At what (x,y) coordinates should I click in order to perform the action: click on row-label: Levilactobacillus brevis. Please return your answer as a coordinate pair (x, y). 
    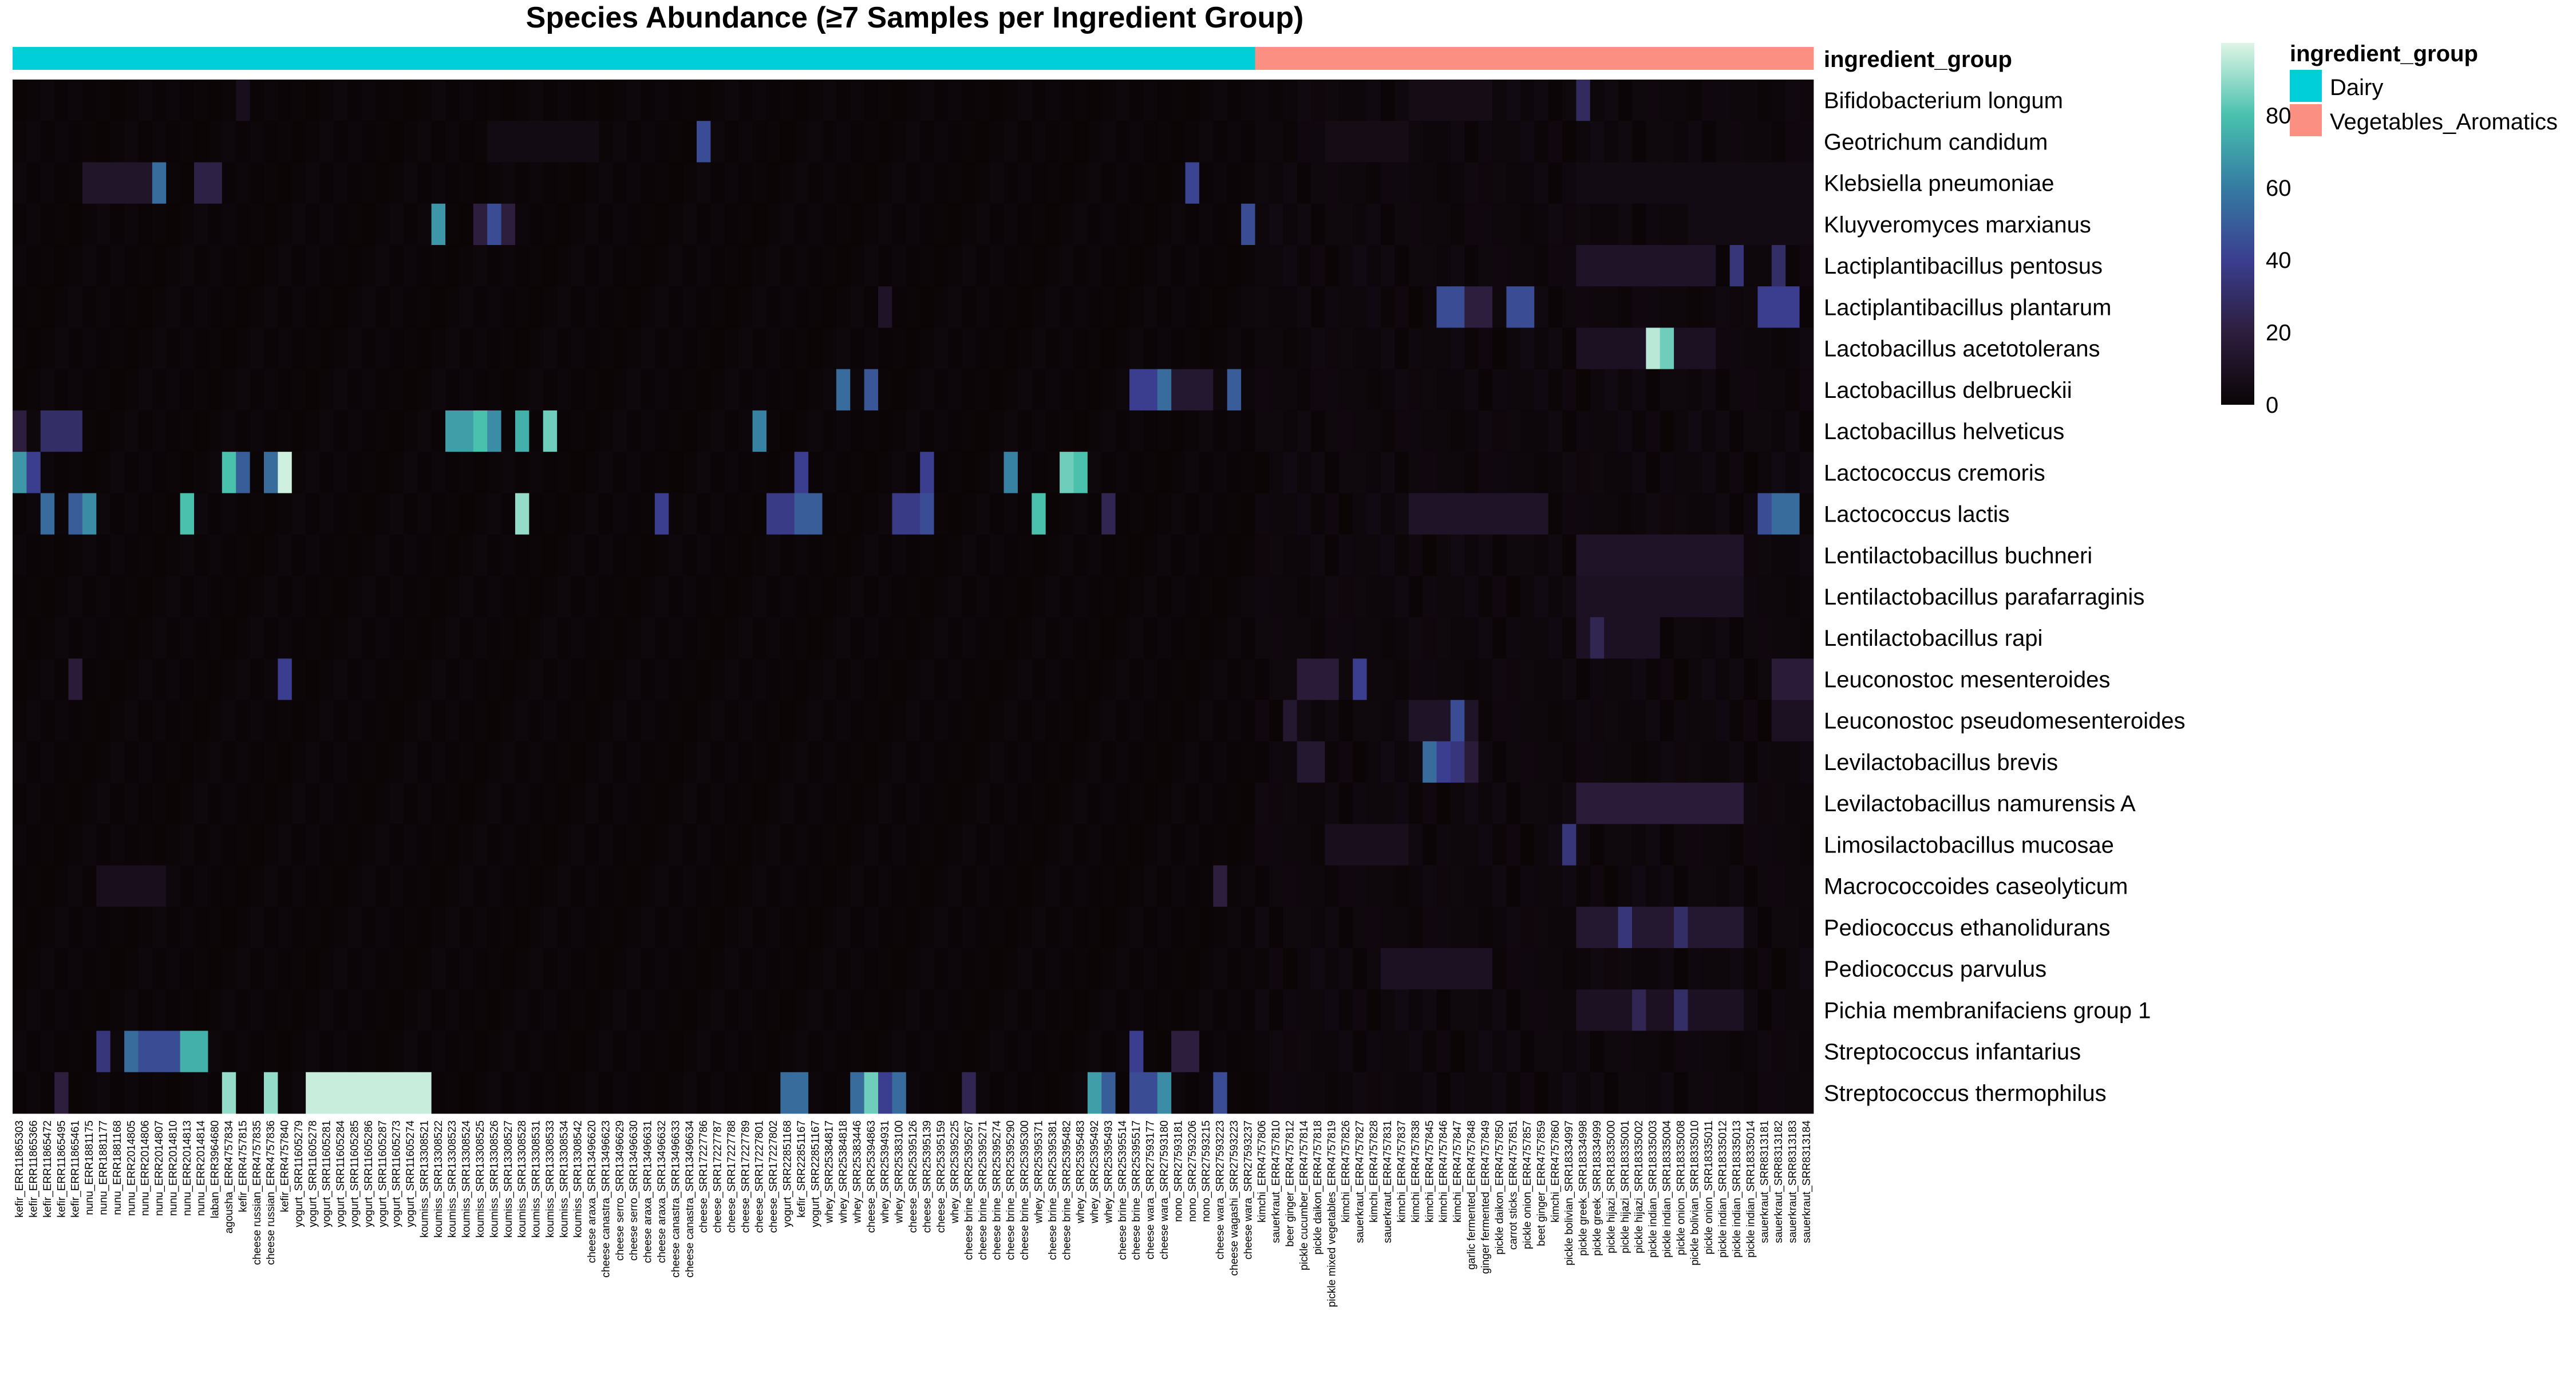
    Looking at the image, I should click on (1941, 762).